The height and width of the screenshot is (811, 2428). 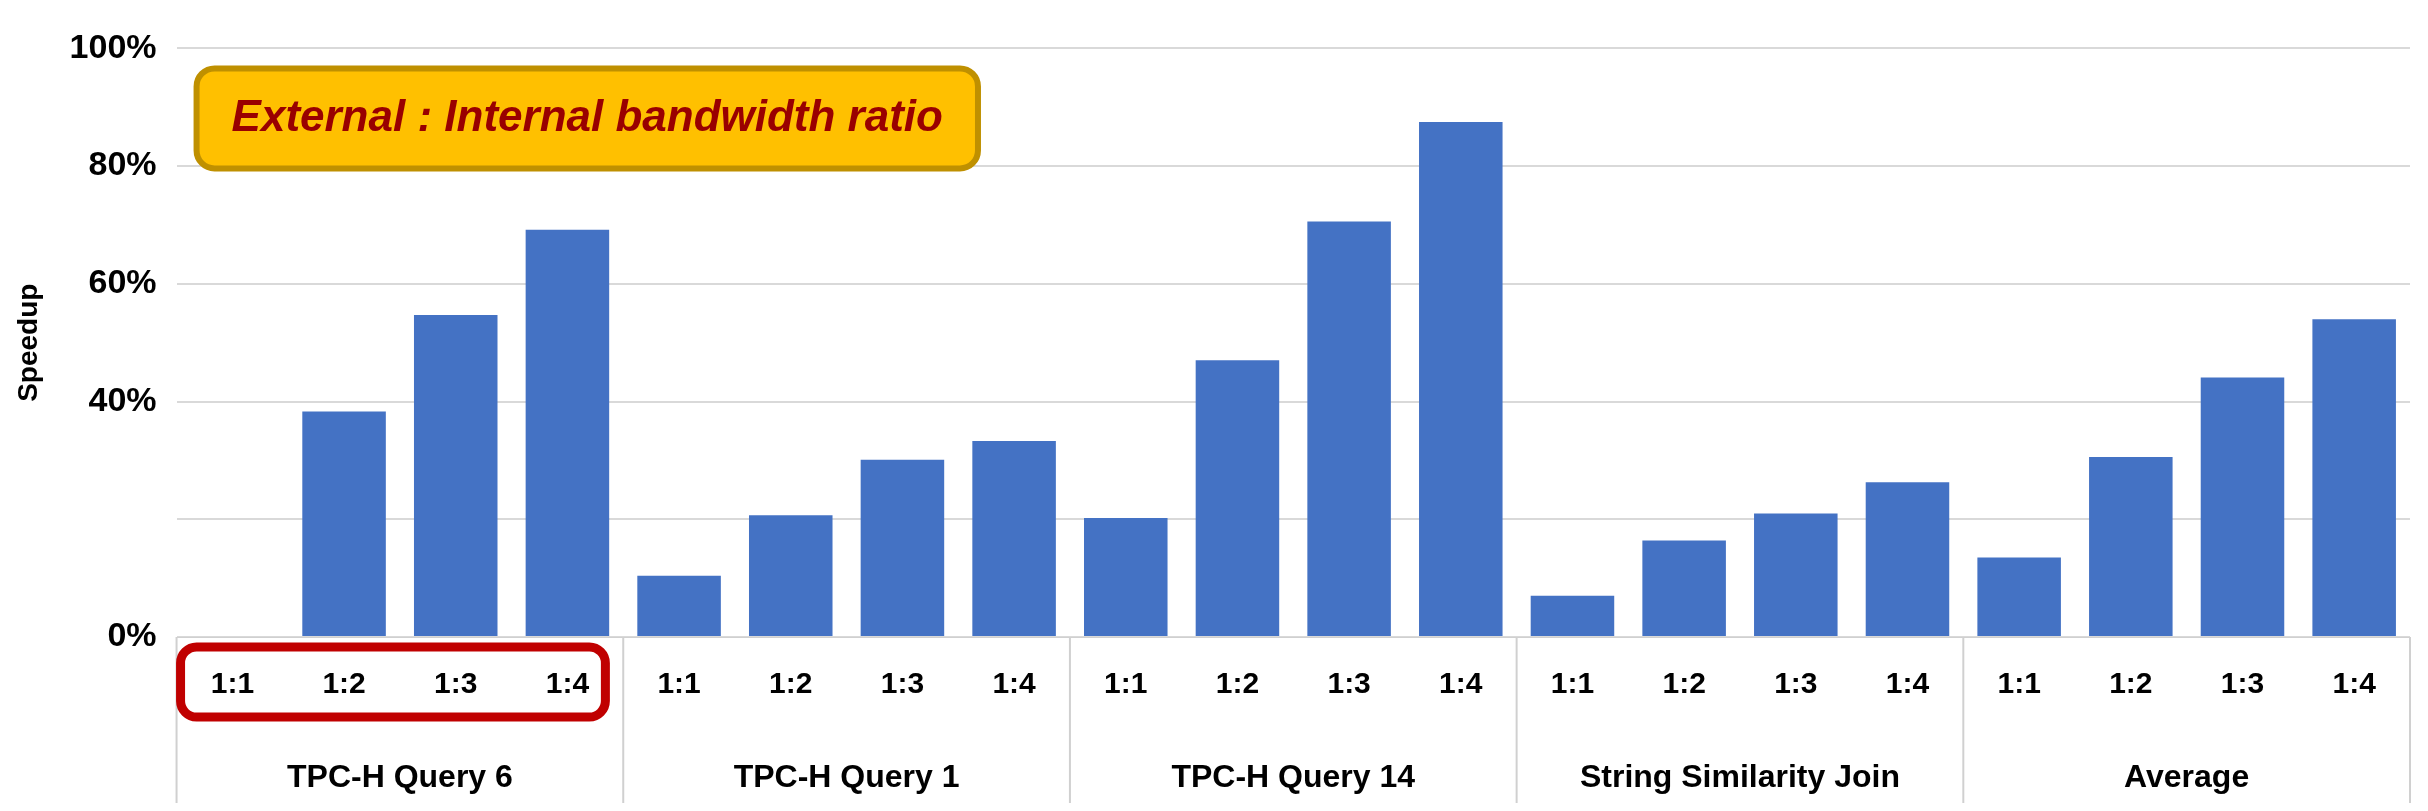 What do you see at coordinates (122, 398) in the screenshot?
I see `y-tick-label: 40%` at bounding box center [122, 398].